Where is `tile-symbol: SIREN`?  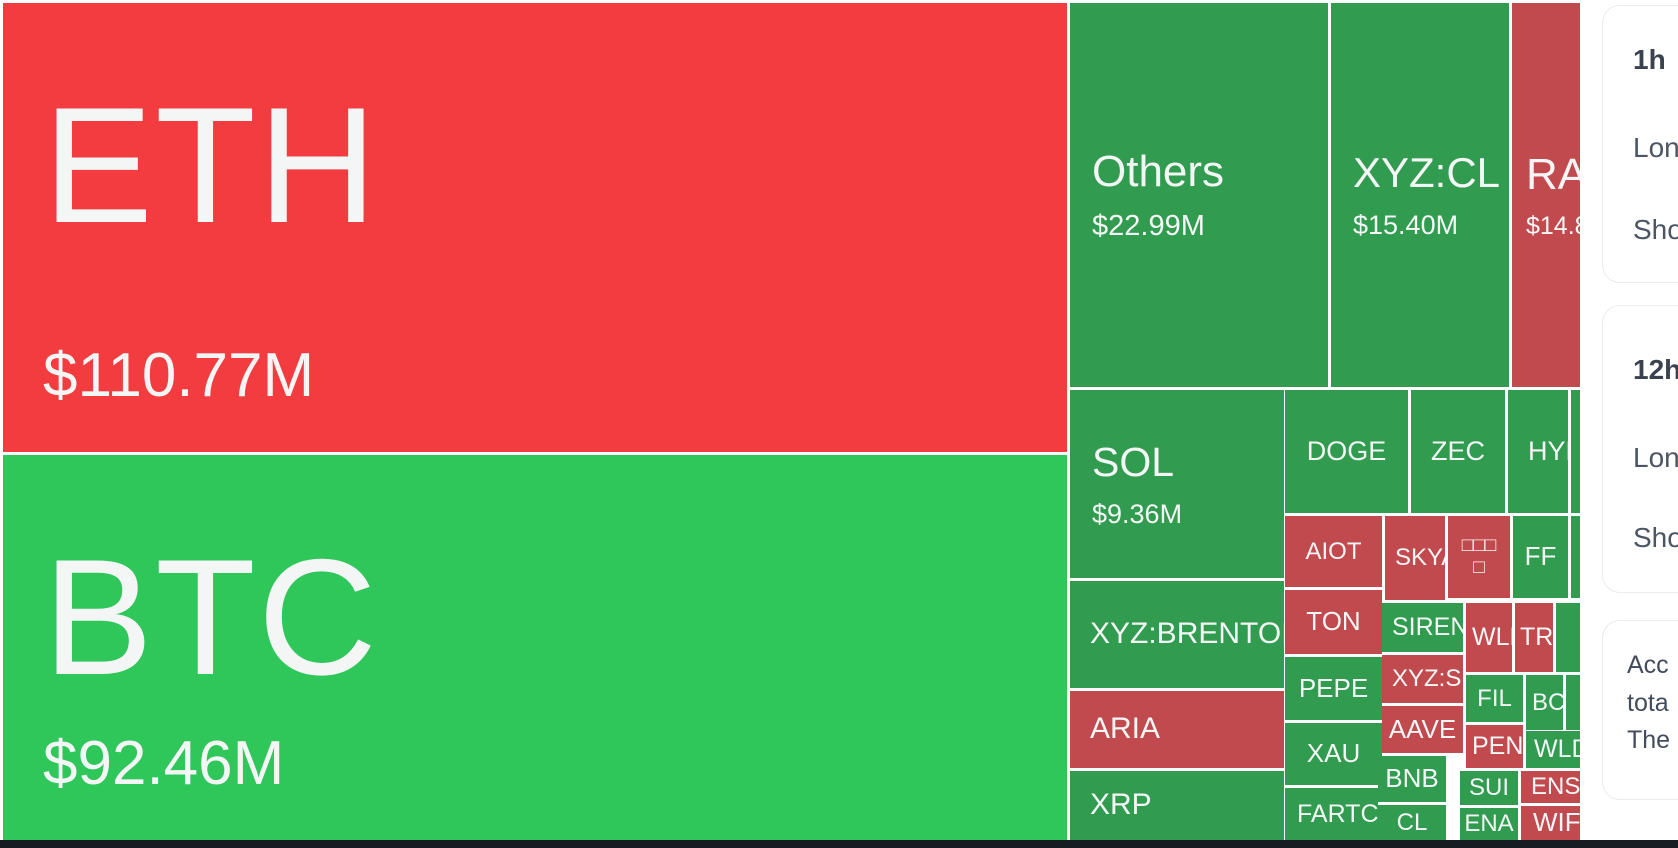 tile-symbol: SIREN is located at coordinates (1427, 627).